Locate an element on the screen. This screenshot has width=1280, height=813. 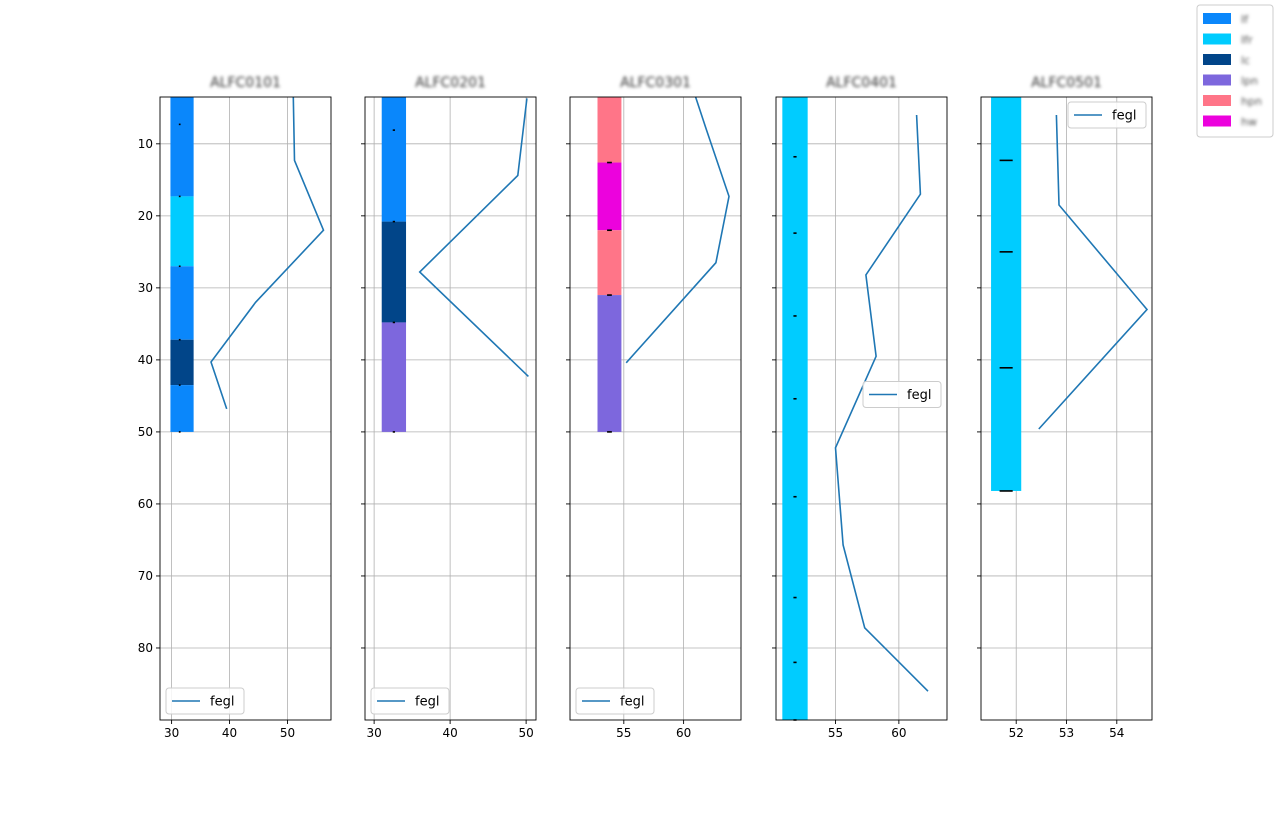
y-tick-label: 10 is located at coordinates (145, 144).